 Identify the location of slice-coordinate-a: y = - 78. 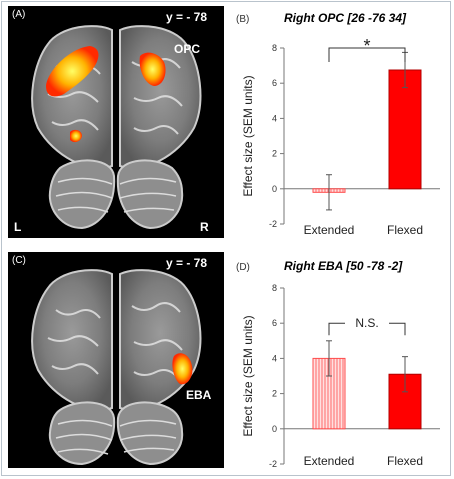
(187, 17).